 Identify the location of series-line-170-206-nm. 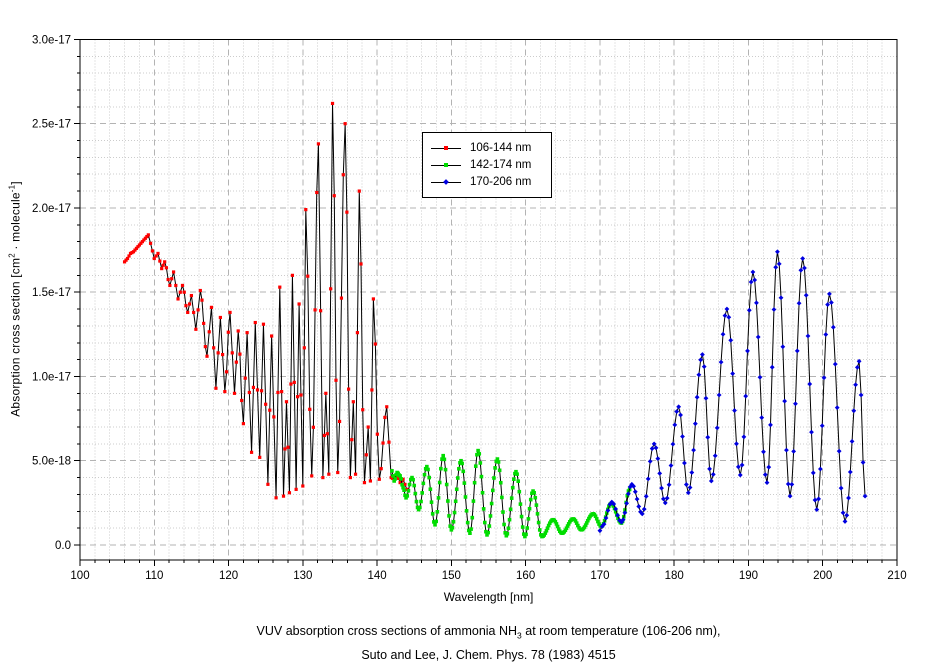
(732, 391).